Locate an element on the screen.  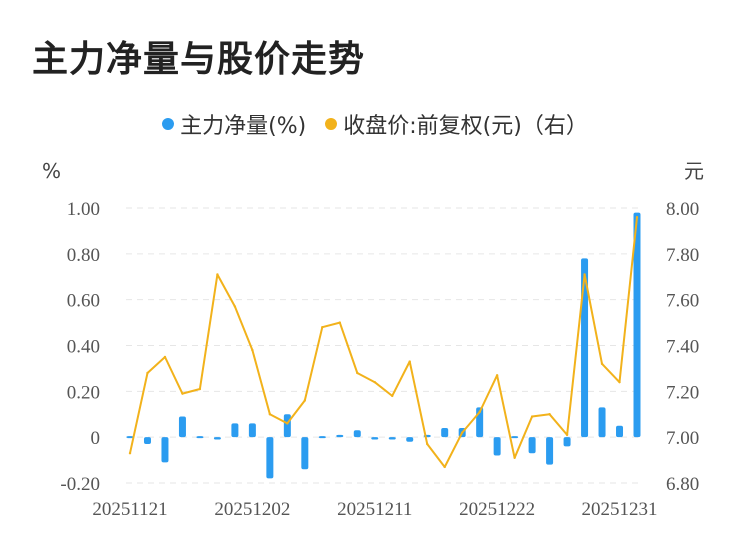
x-tick-label: 20251231 is located at coordinates (620, 509).